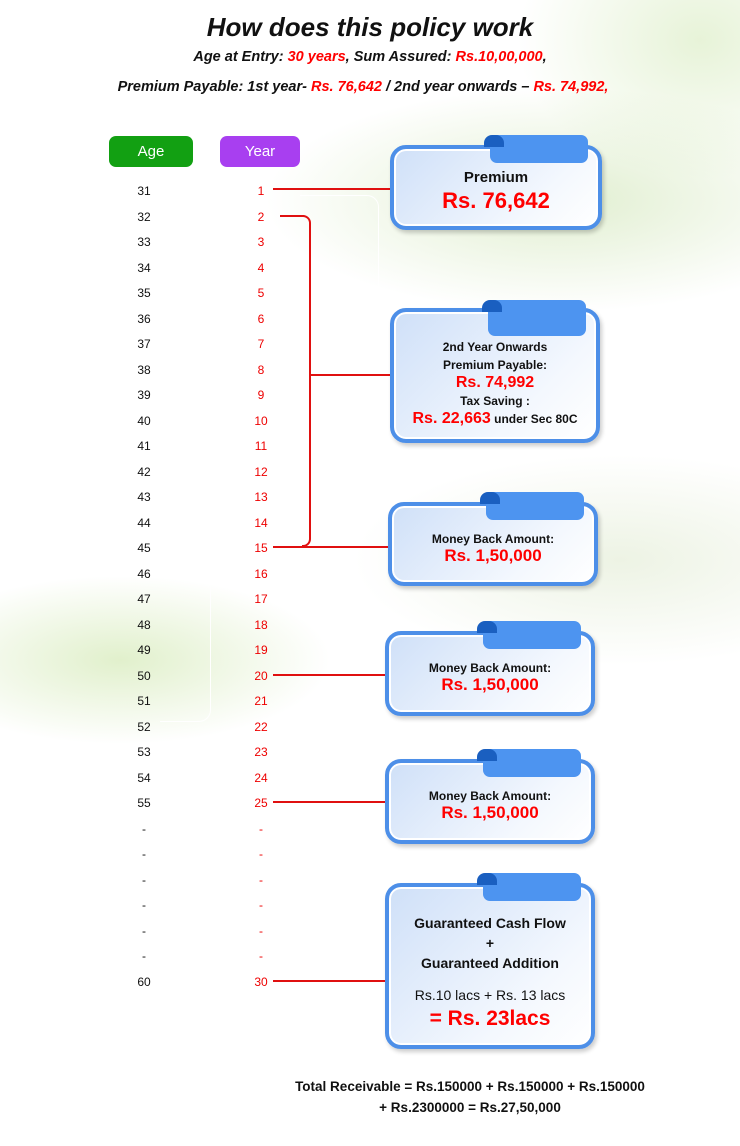 Image resolution: width=740 pixels, height=1146 pixels. Describe the element at coordinates (495, 347) in the screenshot. I see `onwards-label: 2nd Year Onwards` at that location.